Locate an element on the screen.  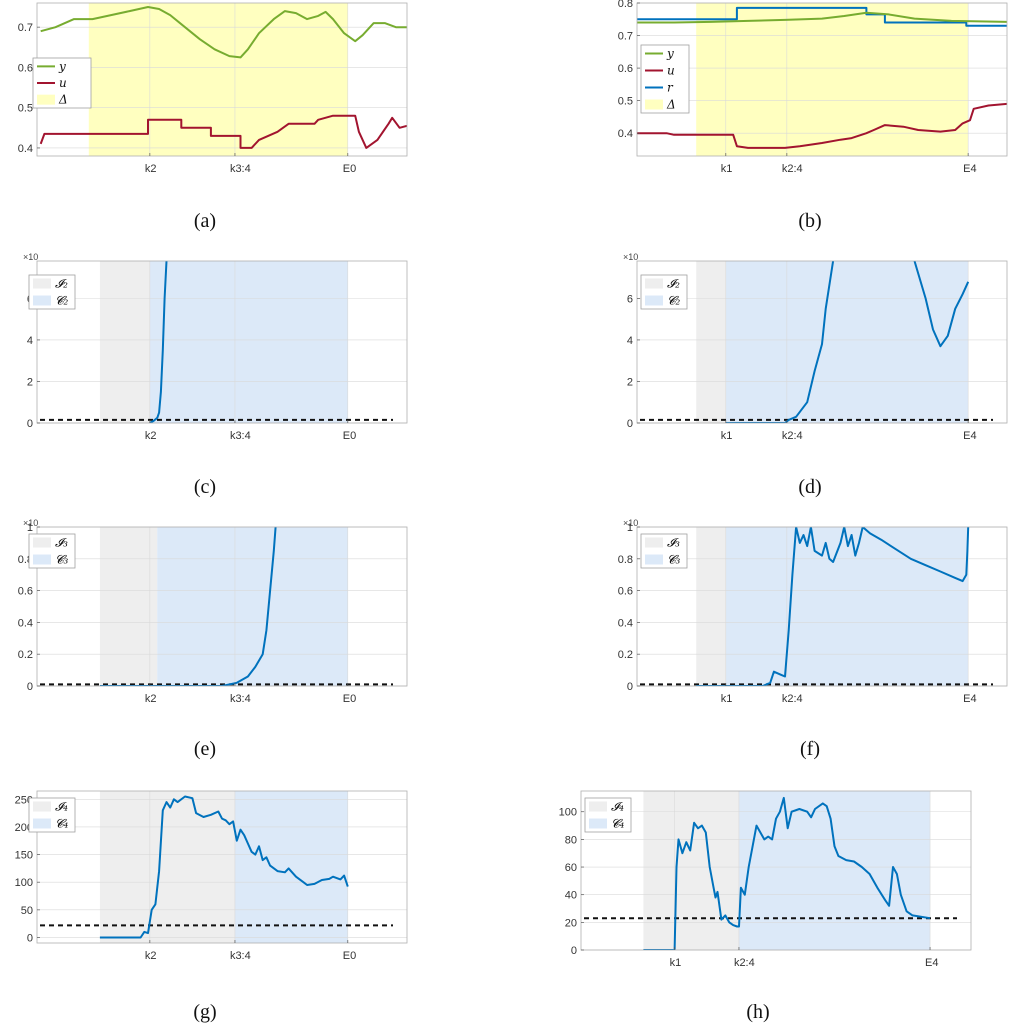
y-tick-label: 200 is located at coordinates (24, 828).